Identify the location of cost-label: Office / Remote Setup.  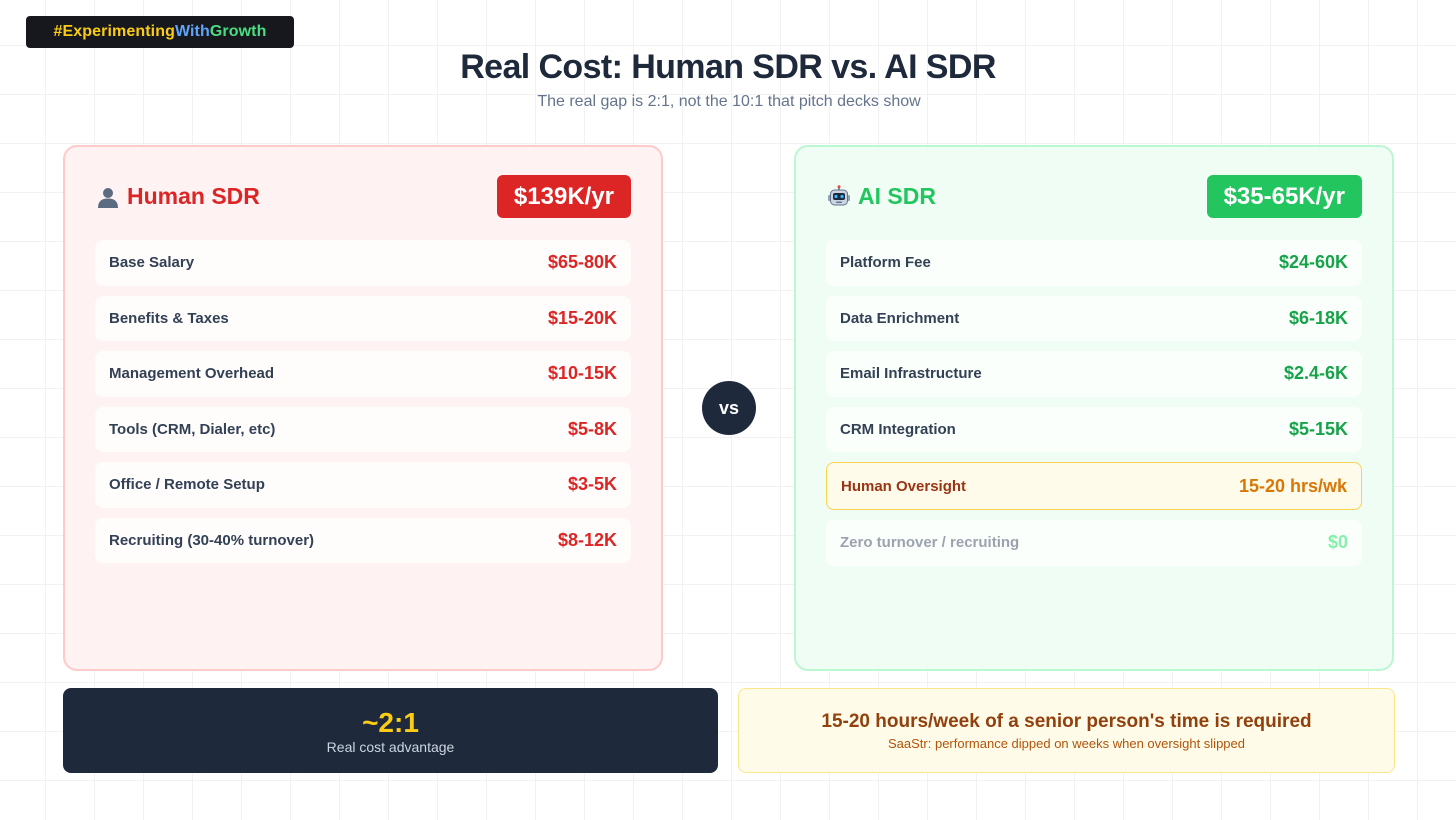
(187, 485).